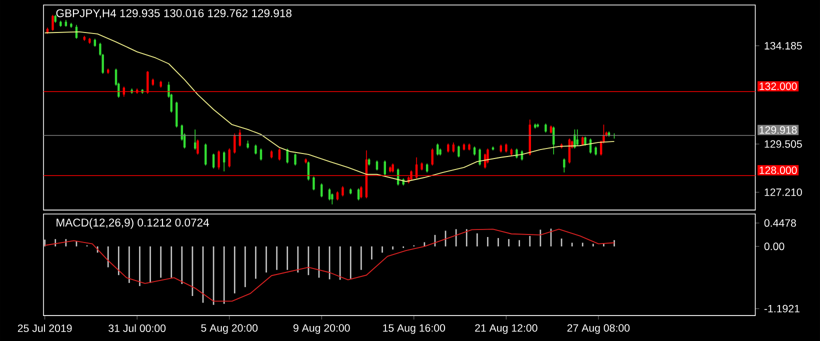 This screenshot has height=341, width=820. What do you see at coordinates (321, 329) in the screenshot?
I see `x-tick-label: 9 Aug 20:00` at bounding box center [321, 329].